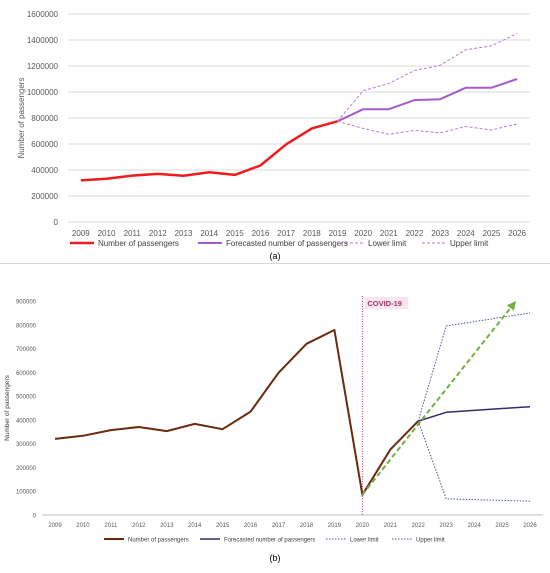 The width and height of the screenshot is (550, 573). What do you see at coordinates (26, 350) in the screenshot?
I see `y-tick-label: 700000` at bounding box center [26, 350].